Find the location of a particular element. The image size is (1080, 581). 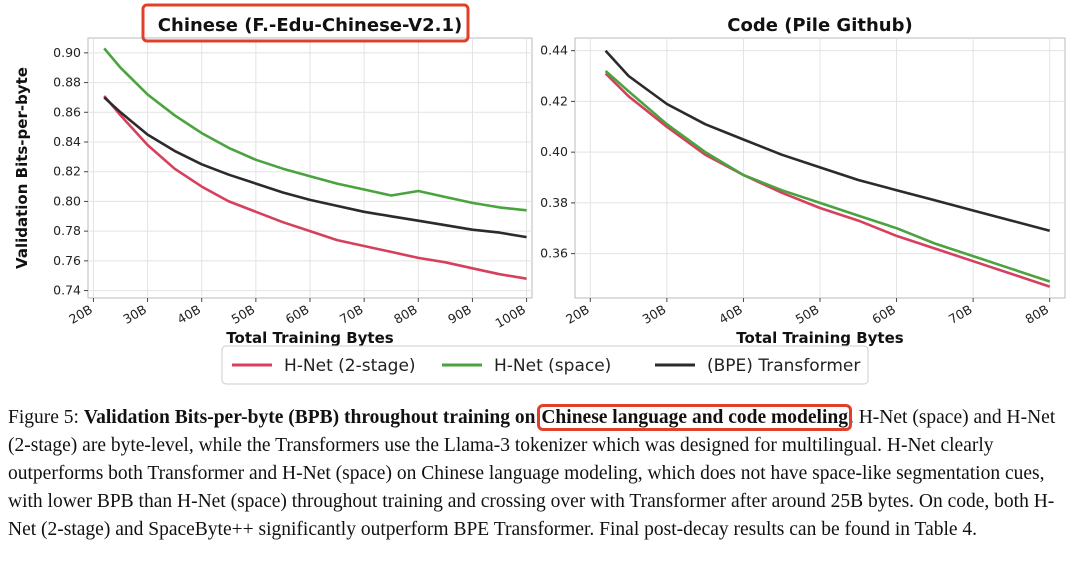

highlight-box is located at coordinates (305, 23).